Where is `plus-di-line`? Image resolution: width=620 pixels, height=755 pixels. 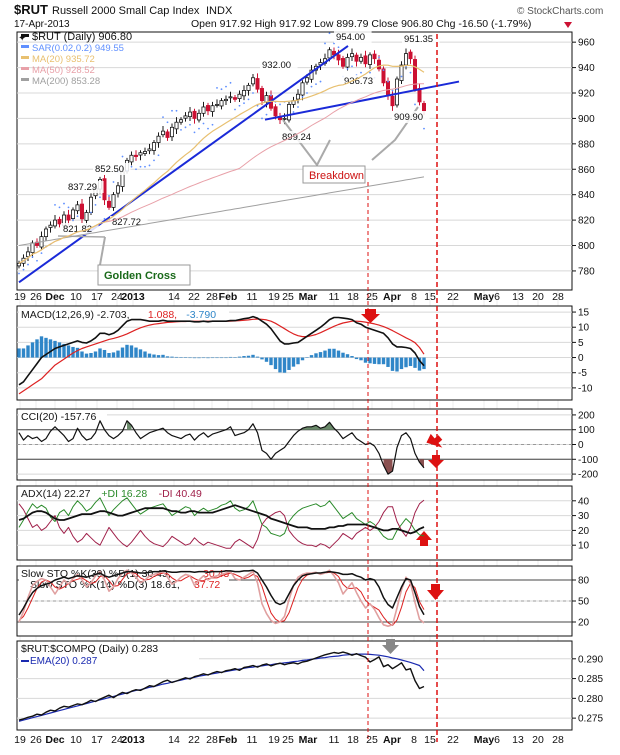
plus-di-line is located at coordinates (221, 518).